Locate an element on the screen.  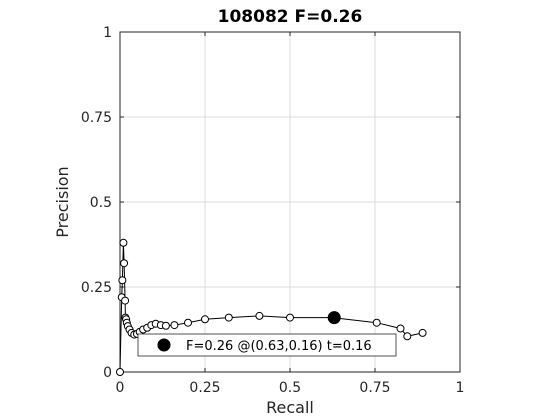
y-tick-label: 0.5 is located at coordinates (101, 203).